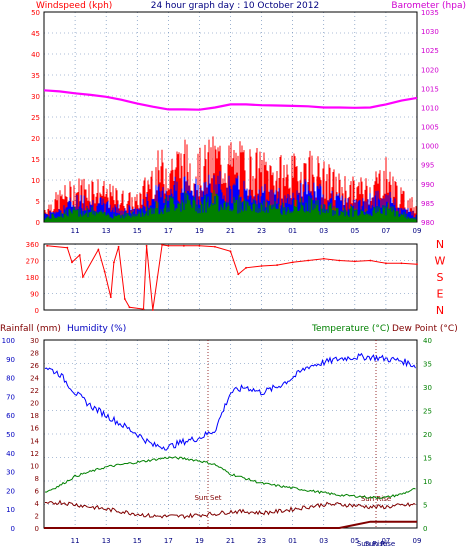  Describe the element at coordinates (235, 6) in the screenshot. I see `chart-title: 24 hour graph day : 10 October 2012` at that location.